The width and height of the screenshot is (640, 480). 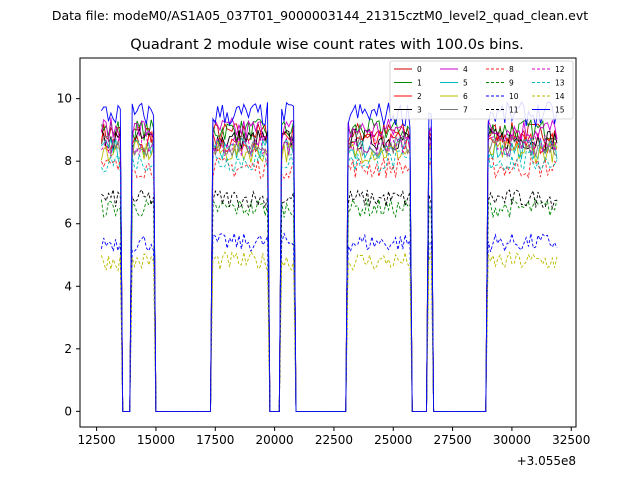 What do you see at coordinates (68, 161) in the screenshot?
I see `y-tick-label: 8` at bounding box center [68, 161].